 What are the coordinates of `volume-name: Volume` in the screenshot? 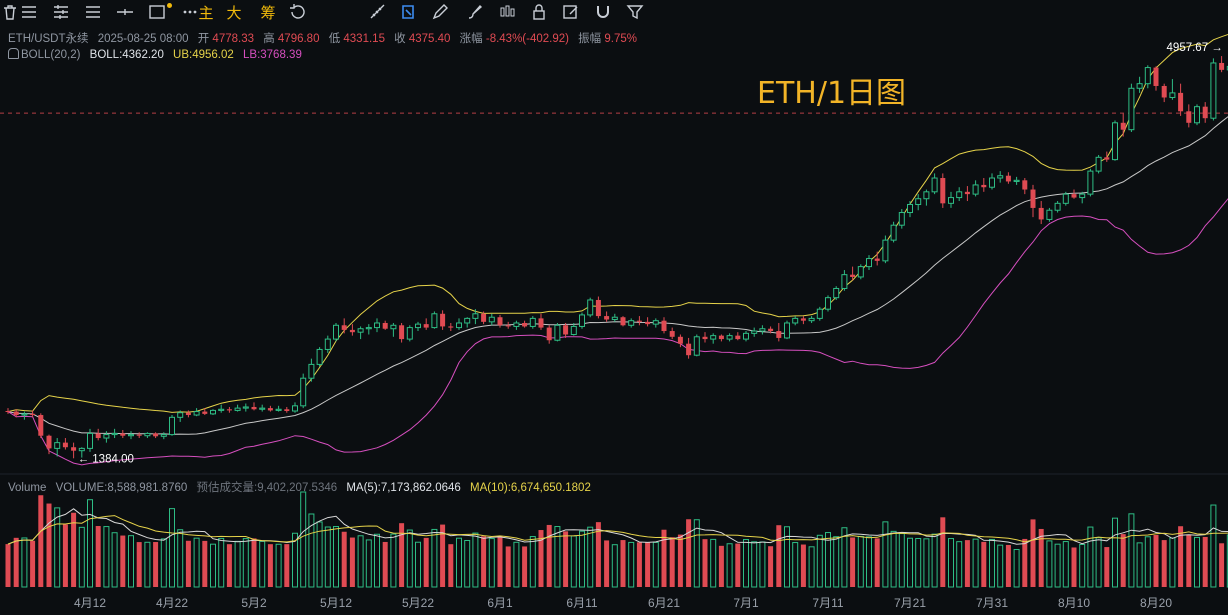 It's located at (27, 488).